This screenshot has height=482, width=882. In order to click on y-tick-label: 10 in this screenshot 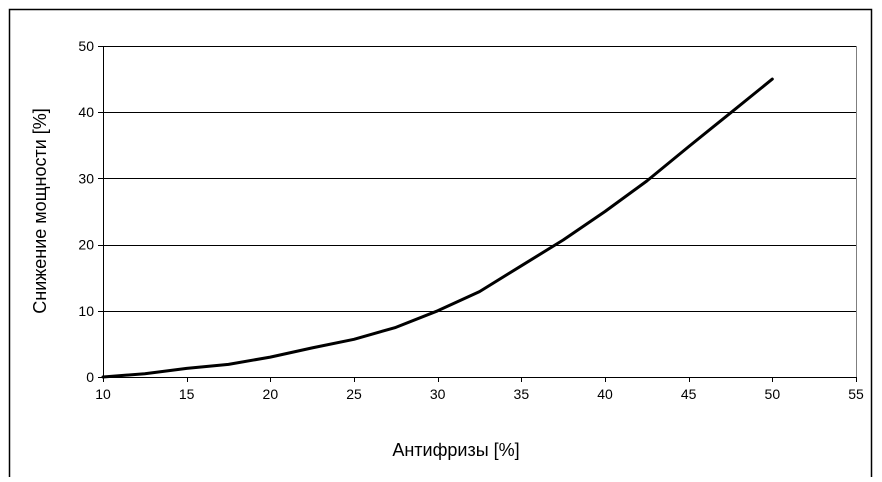, I will do `click(86, 311)`.